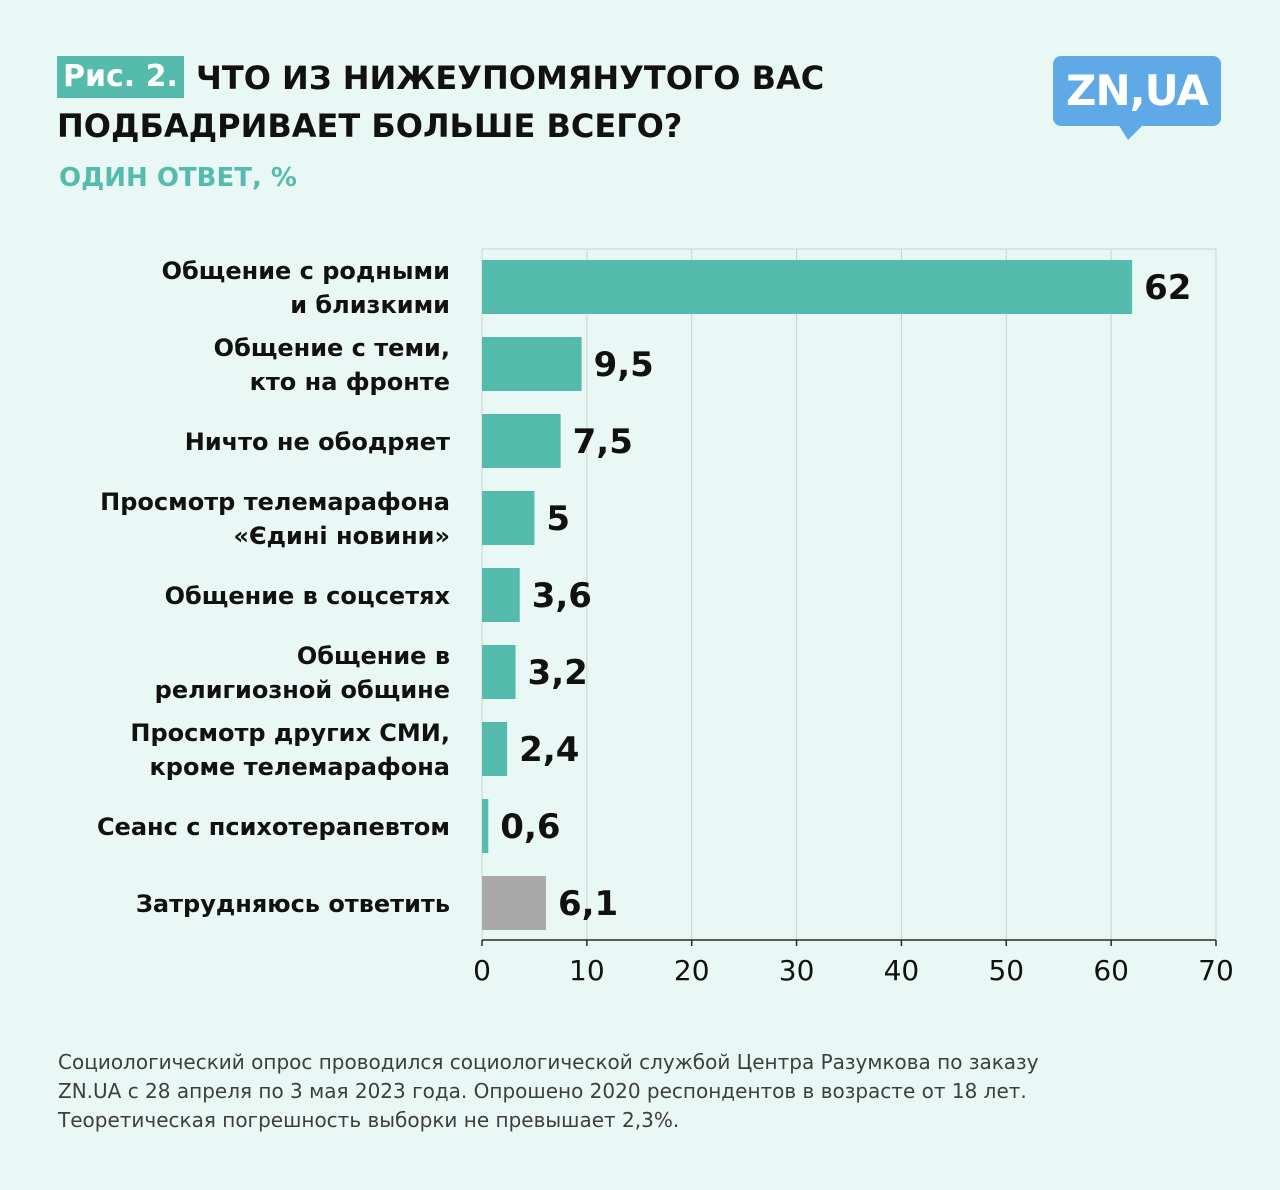 The image size is (1280, 1190). What do you see at coordinates (1006, 970) in the screenshot?
I see `x-tick-label: 50` at bounding box center [1006, 970].